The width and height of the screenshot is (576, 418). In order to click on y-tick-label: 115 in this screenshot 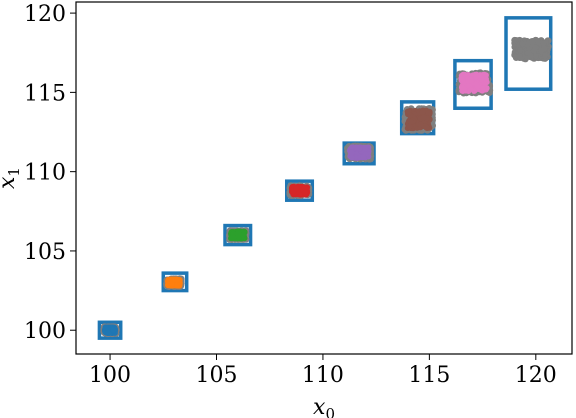, I will do `click(45, 93)`.